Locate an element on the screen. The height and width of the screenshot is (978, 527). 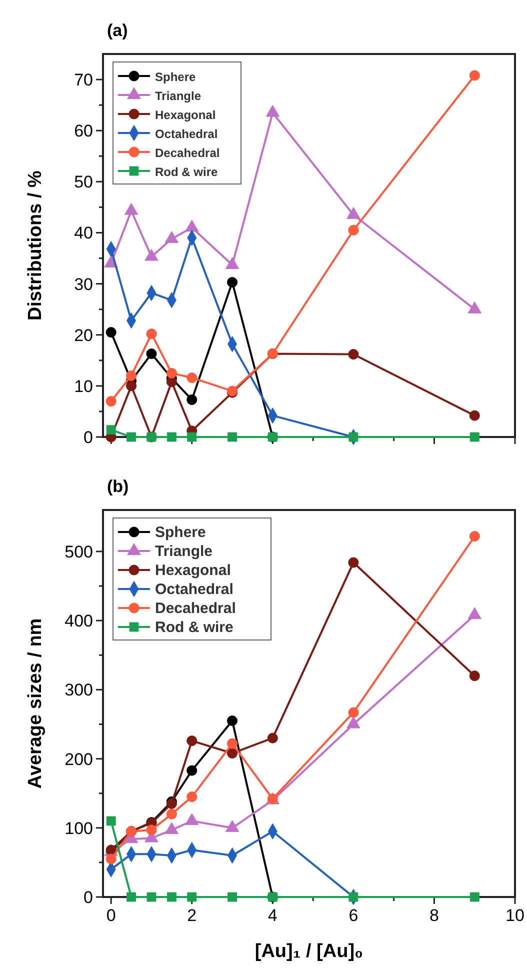
y-tick-label: 10 is located at coordinates (83, 386).